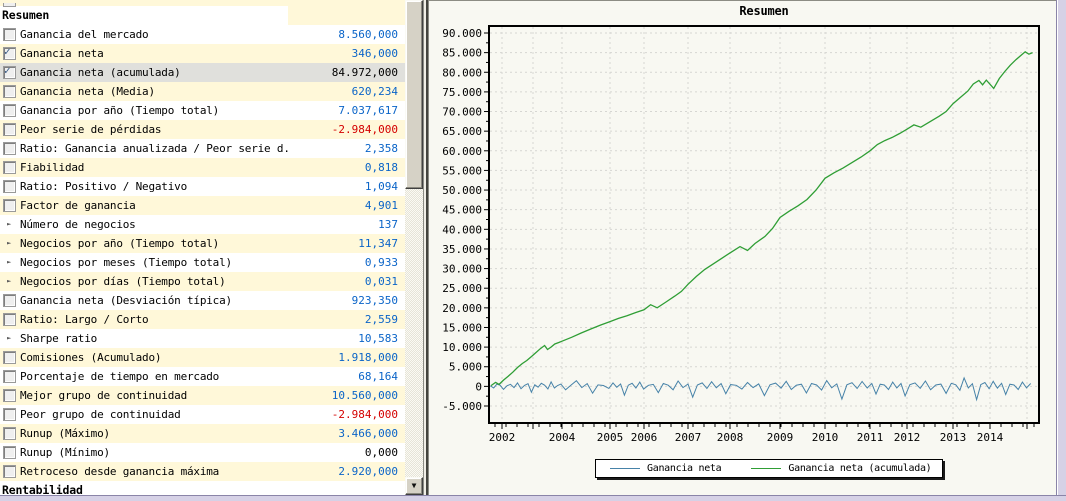 This screenshot has height=501, width=1066. I want to click on y-axis-label: 90.000, so click(462, 33).